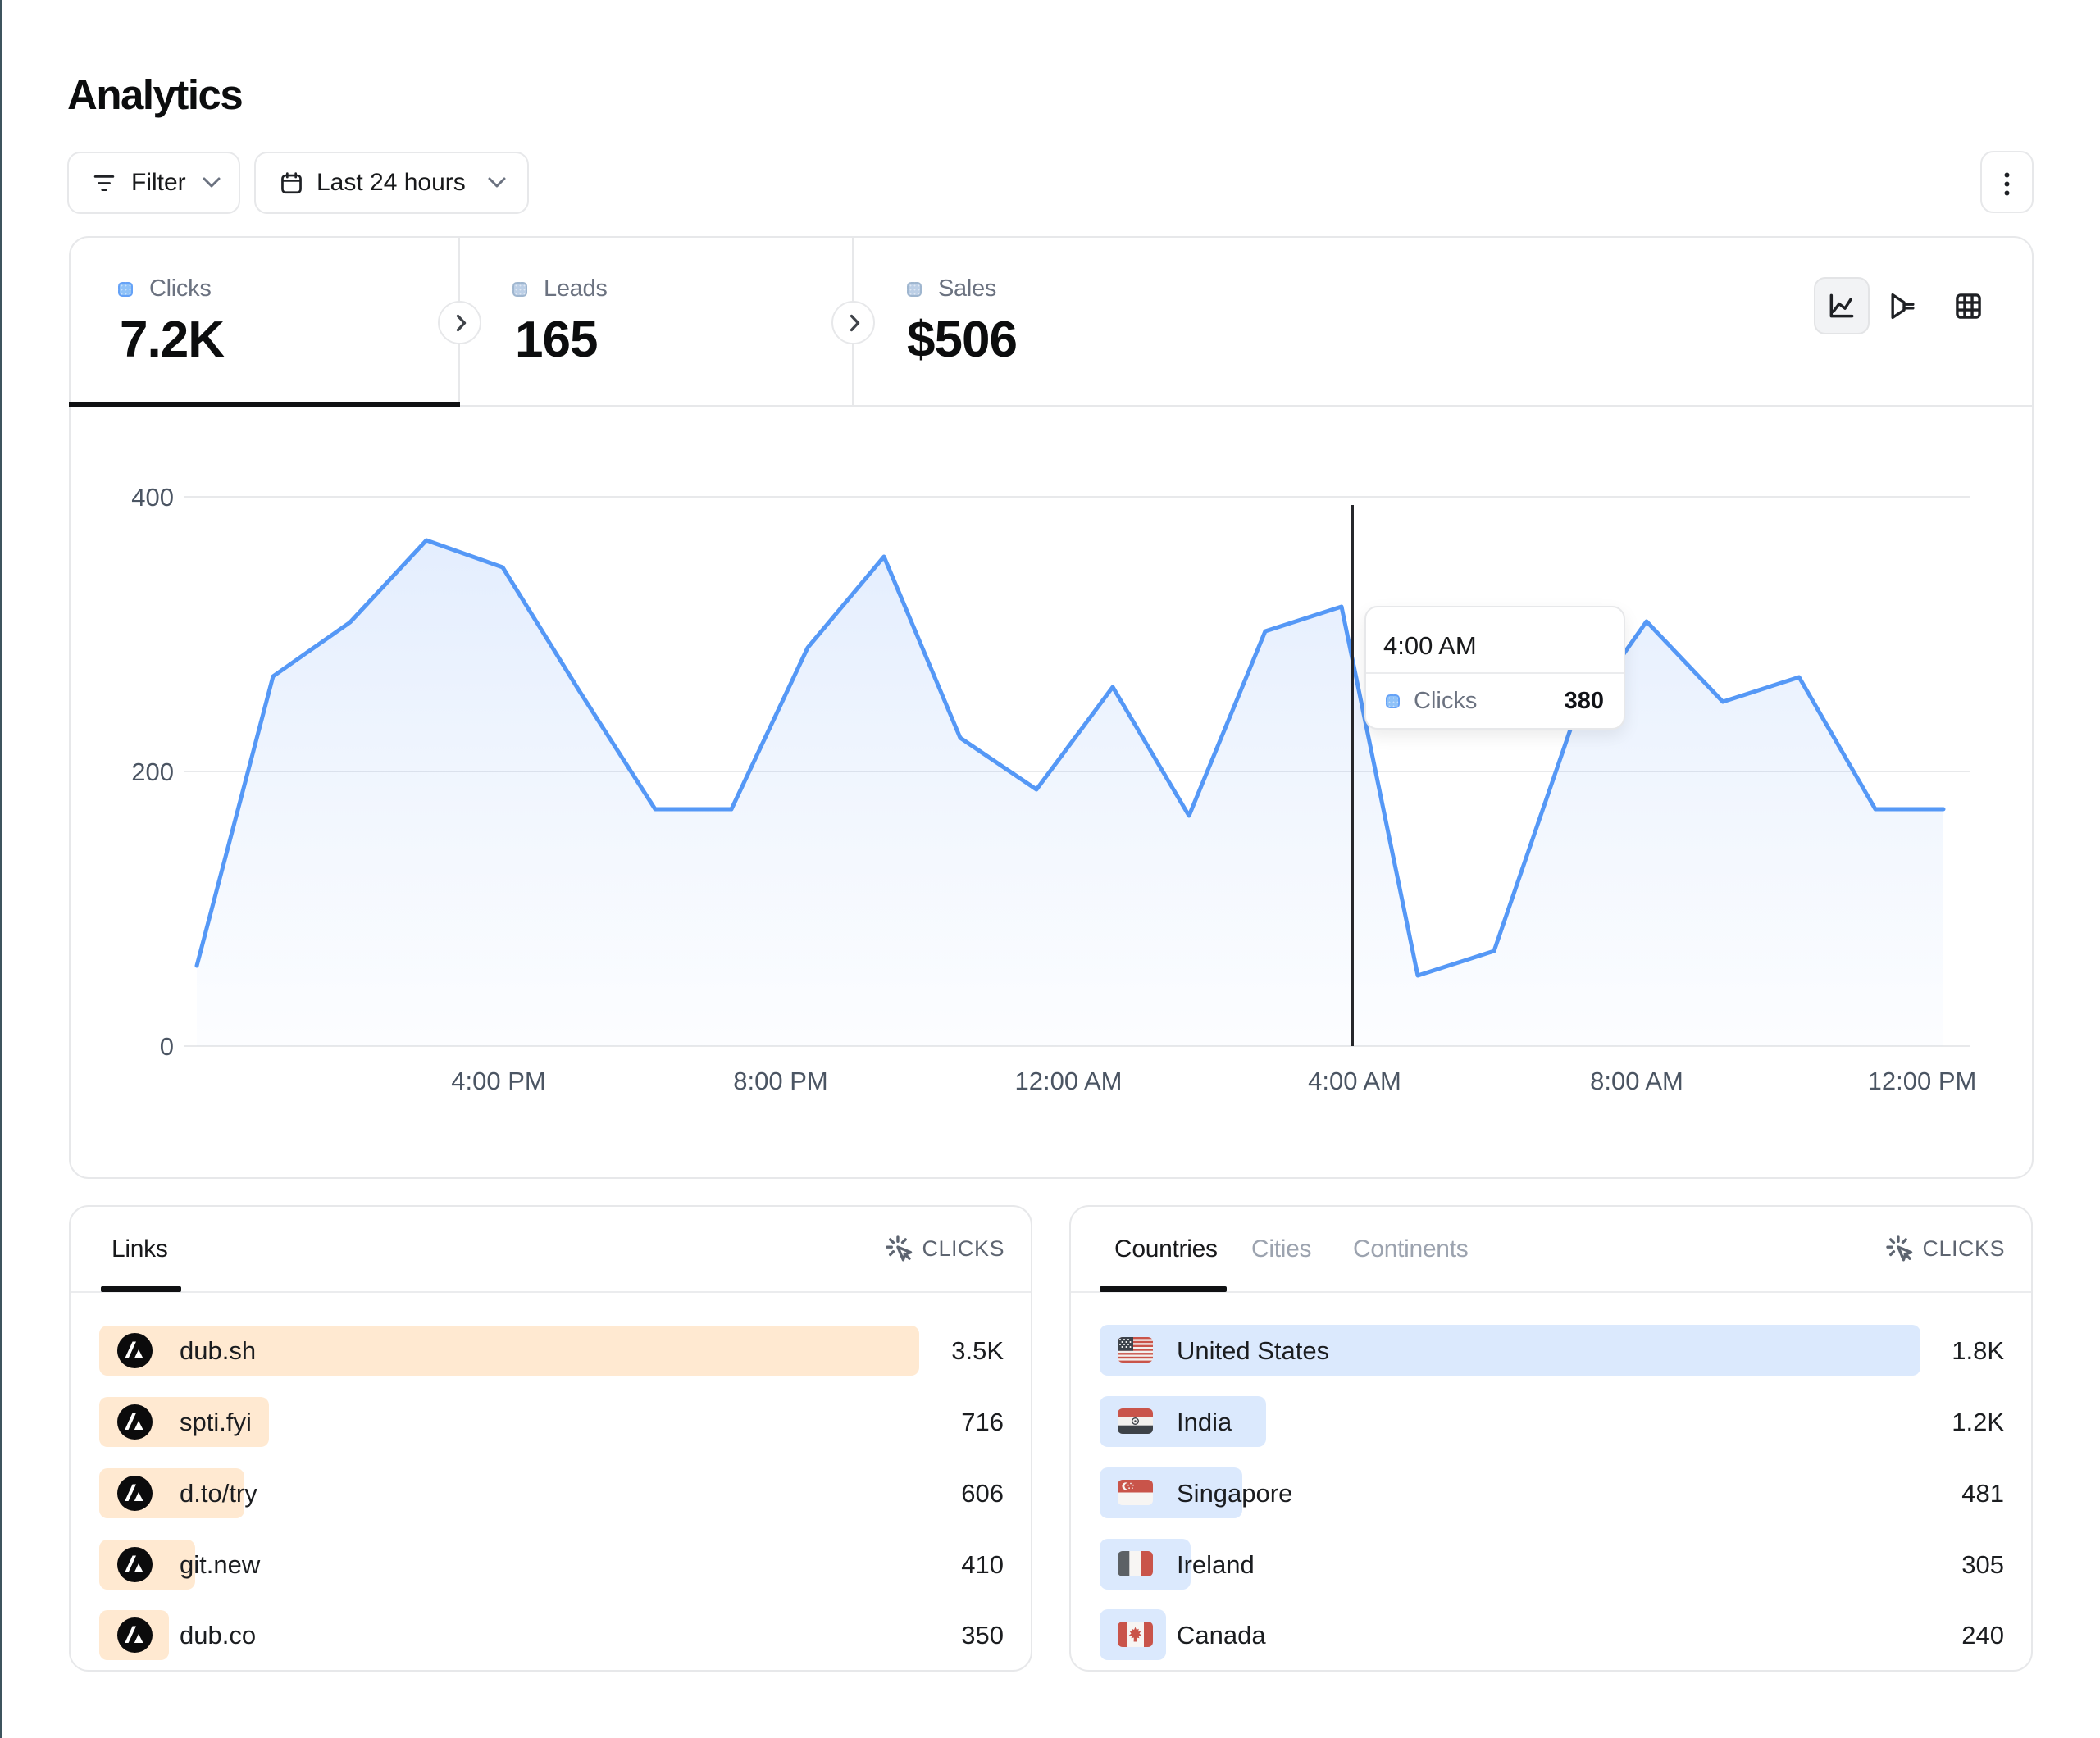  Describe the element at coordinates (498, 1081) in the screenshot. I see `svg-text: 4:00 PM` at that location.